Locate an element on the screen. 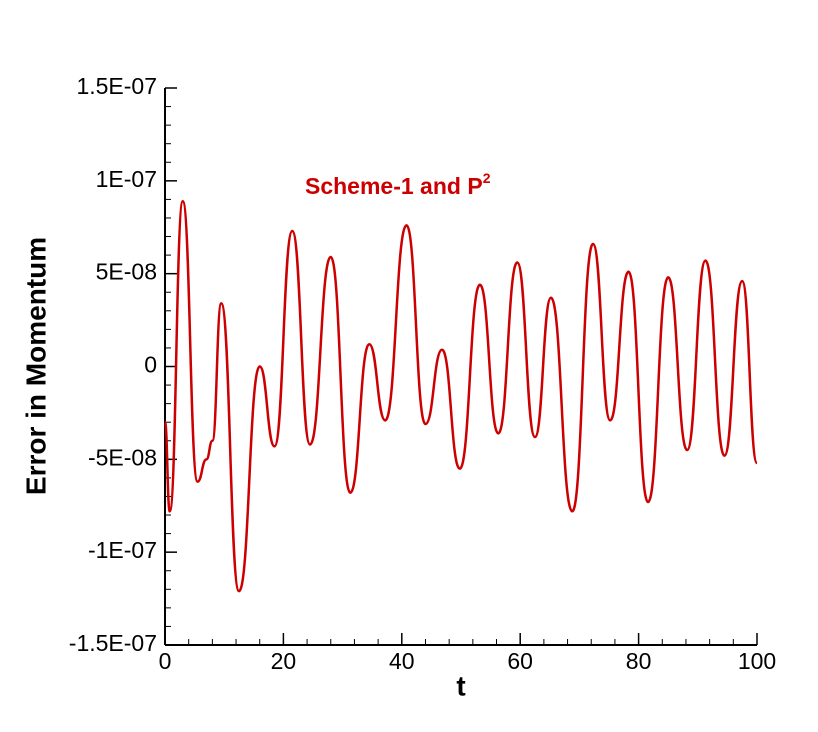  y-tick-label: -1.5E-07 is located at coordinates (113, 643).